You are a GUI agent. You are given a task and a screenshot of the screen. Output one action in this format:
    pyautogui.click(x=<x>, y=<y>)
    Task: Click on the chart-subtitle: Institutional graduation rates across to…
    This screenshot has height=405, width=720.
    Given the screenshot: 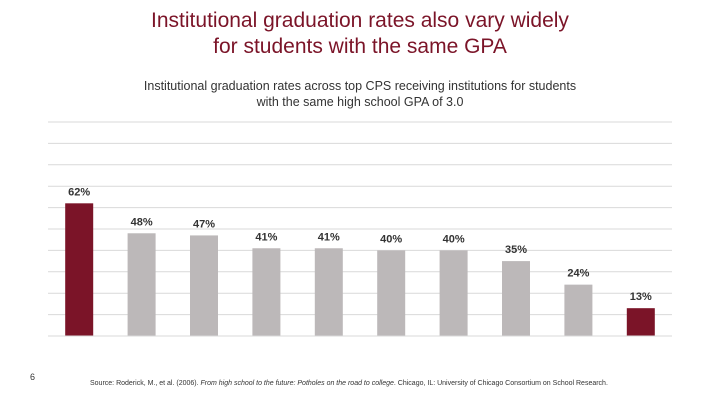 What is the action you would take?
    pyautogui.click(x=360, y=94)
    